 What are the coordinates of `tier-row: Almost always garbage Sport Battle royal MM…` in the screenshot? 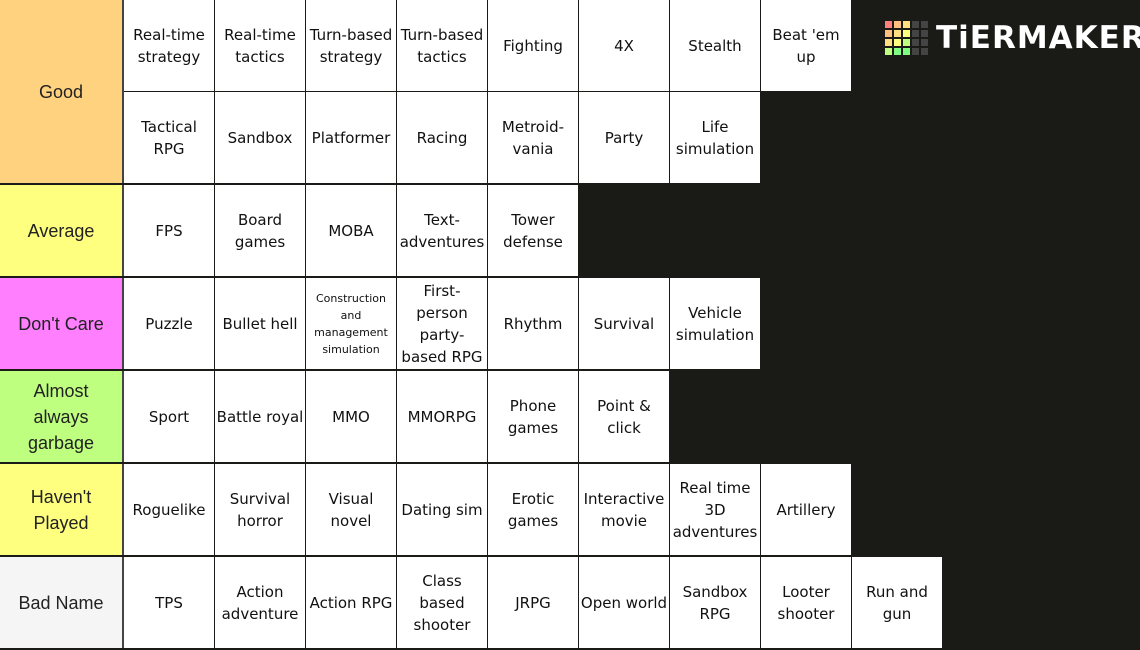 It's located at (570, 416).